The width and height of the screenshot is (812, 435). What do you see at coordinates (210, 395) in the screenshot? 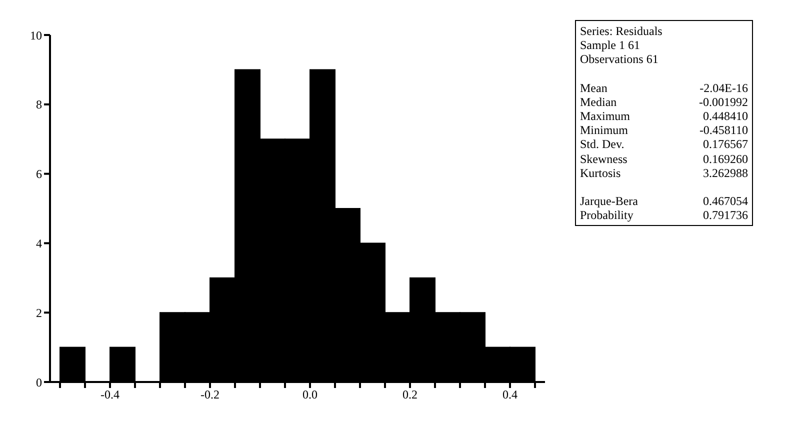
I see `x-tick-label: -0.2` at bounding box center [210, 395].